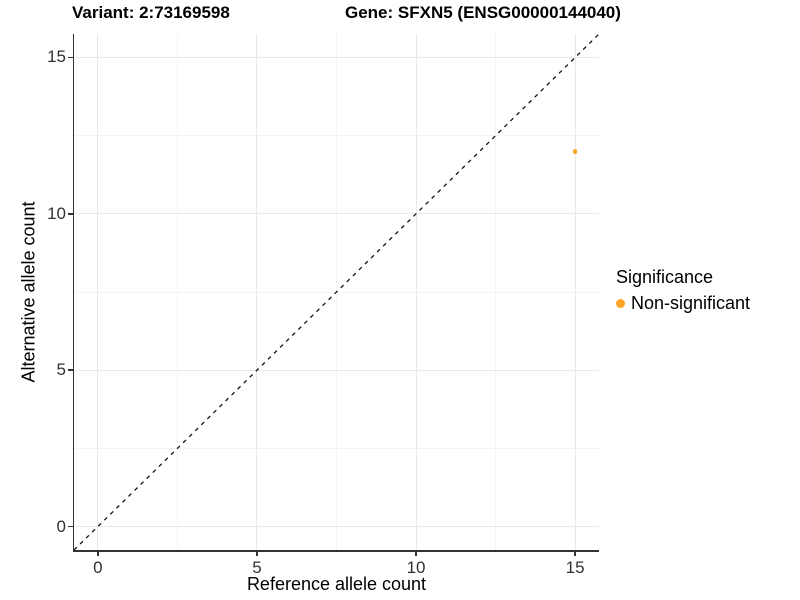  Describe the element at coordinates (575, 567) in the screenshot. I see `x-tick-label: 15` at that location.